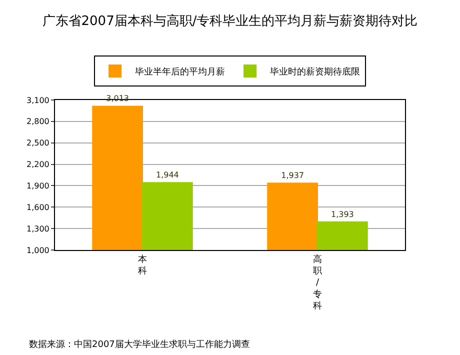 The width and height of the screenshot is (460, 355). What do you see at coordinates (38, 165) in the screenshot?
I see `y-tick-label: 2,200` at bounding box center [38, 165].